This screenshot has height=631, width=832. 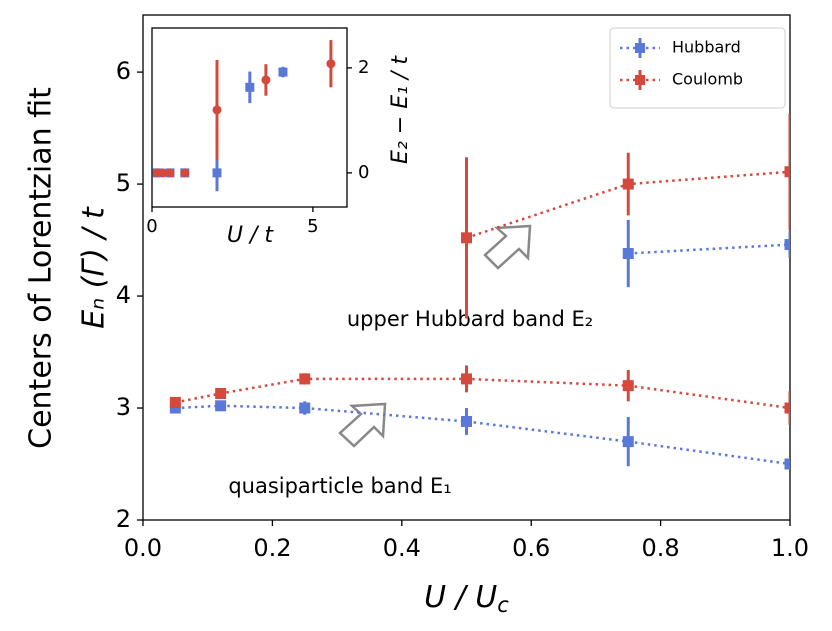 I want to click on x-tick-label: 0.4, so click(x=402, y=548).